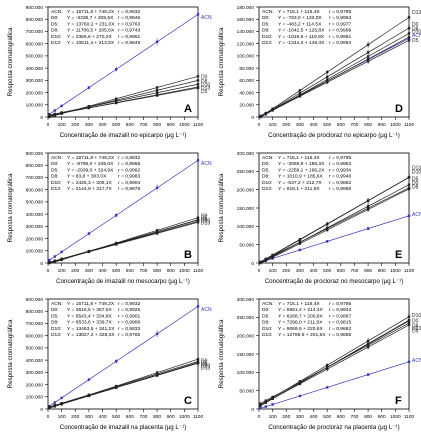 This screenshot has height=439, width=421. I want to click on series-acn: ACN, so click(340, 384).